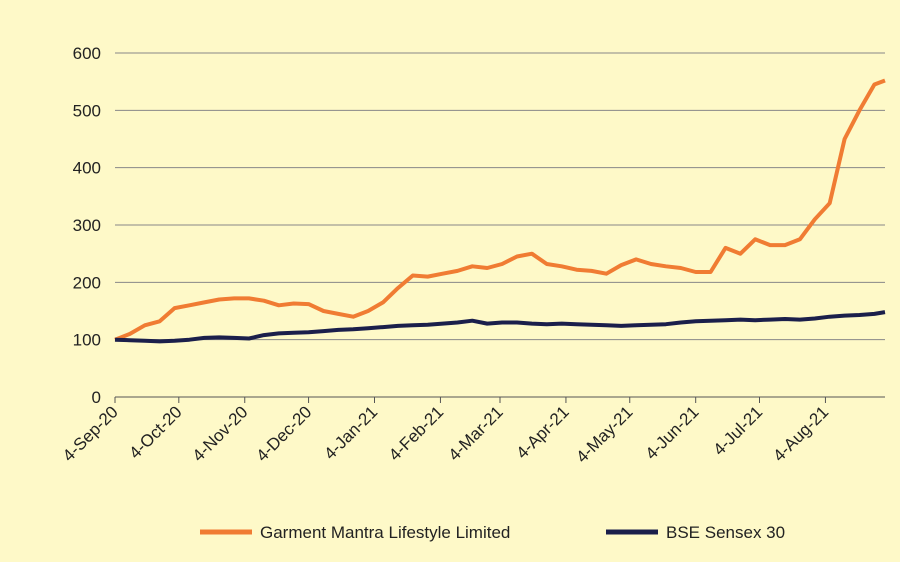 Image resolution: width=900 pixels, height=562 pixels. What do you see at coordinates (87, 225) in the screenshot?
I see `y-tick-label: 300` at bounding box center [87, 225].